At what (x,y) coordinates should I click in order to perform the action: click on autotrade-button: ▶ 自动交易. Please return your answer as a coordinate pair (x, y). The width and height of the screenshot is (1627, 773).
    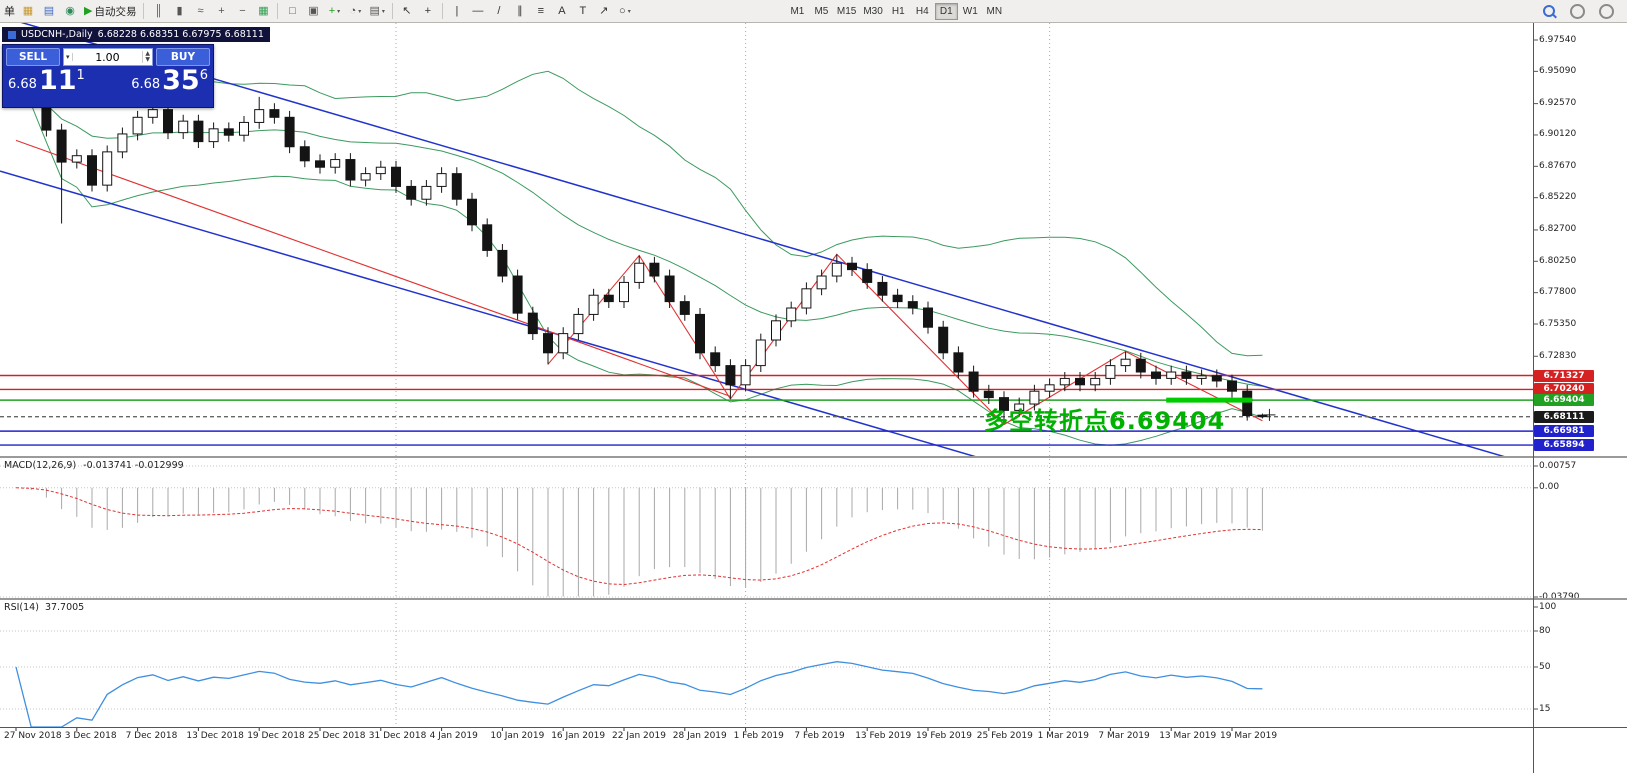
    Looking at the image, I should click on (110, 11).